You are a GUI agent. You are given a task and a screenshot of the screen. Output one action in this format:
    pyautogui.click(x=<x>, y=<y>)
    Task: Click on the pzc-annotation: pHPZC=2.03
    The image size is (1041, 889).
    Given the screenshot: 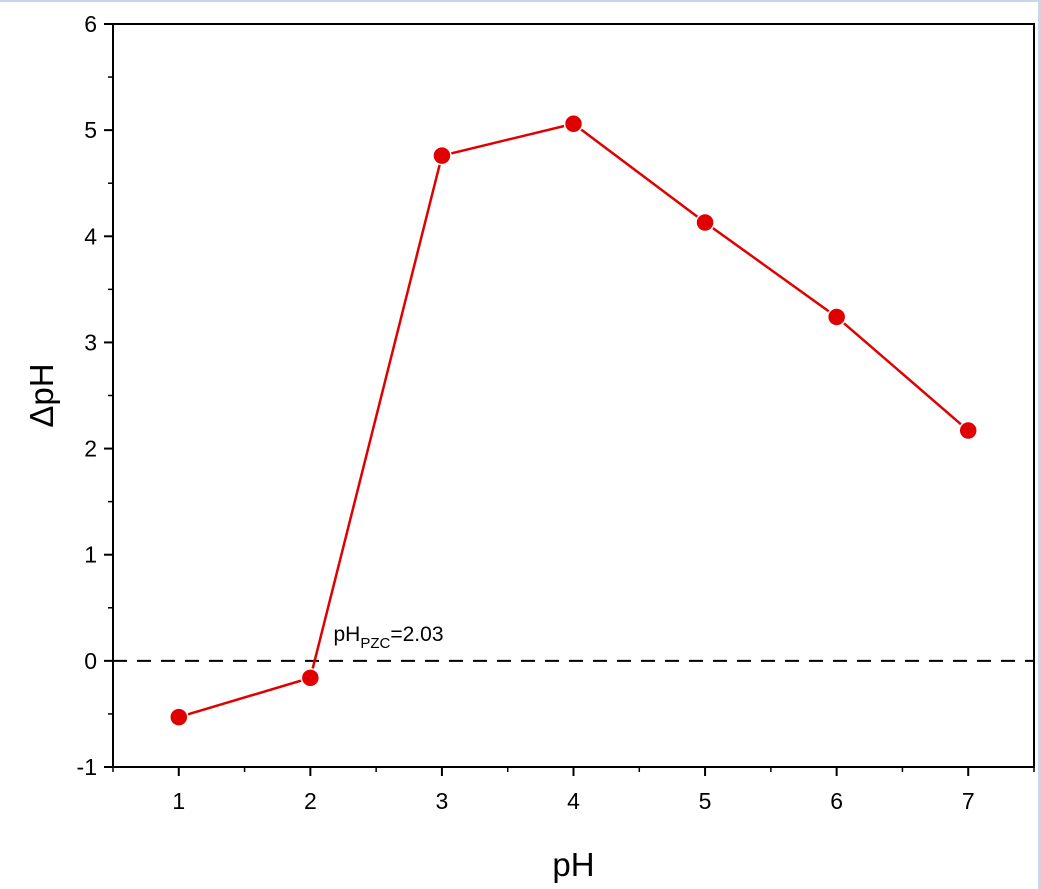 What is the action you would take?
    pyautogui.click(x=389, y=637)
    